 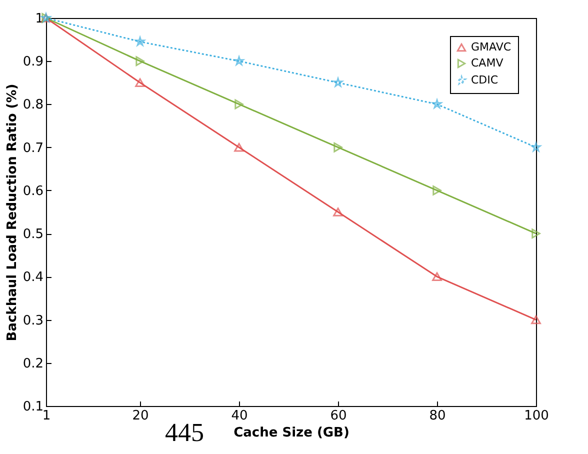 I want to click on y-tick-label: 0.3, so click(x=33, y=320).